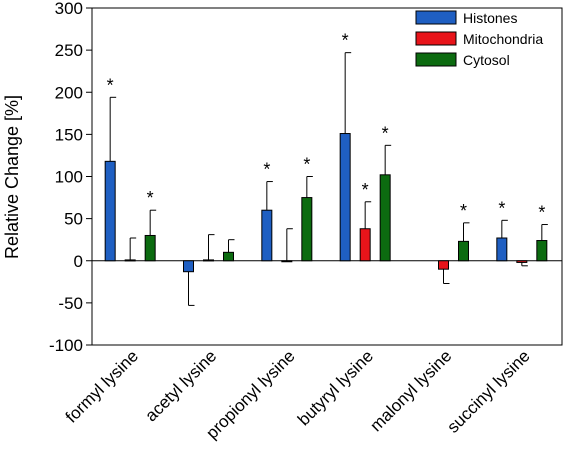 The image size is (564, 469). Describe the element at coordinates (73, 219) in the screenshot. I see `y-tick-label: 50` at that location.